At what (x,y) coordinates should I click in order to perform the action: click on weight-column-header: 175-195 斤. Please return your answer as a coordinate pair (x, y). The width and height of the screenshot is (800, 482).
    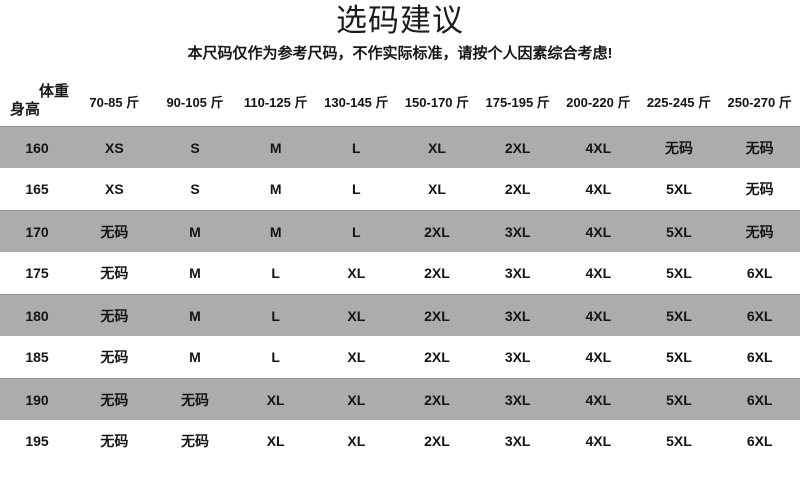
    Looking at the image, I should click on (517, 102).